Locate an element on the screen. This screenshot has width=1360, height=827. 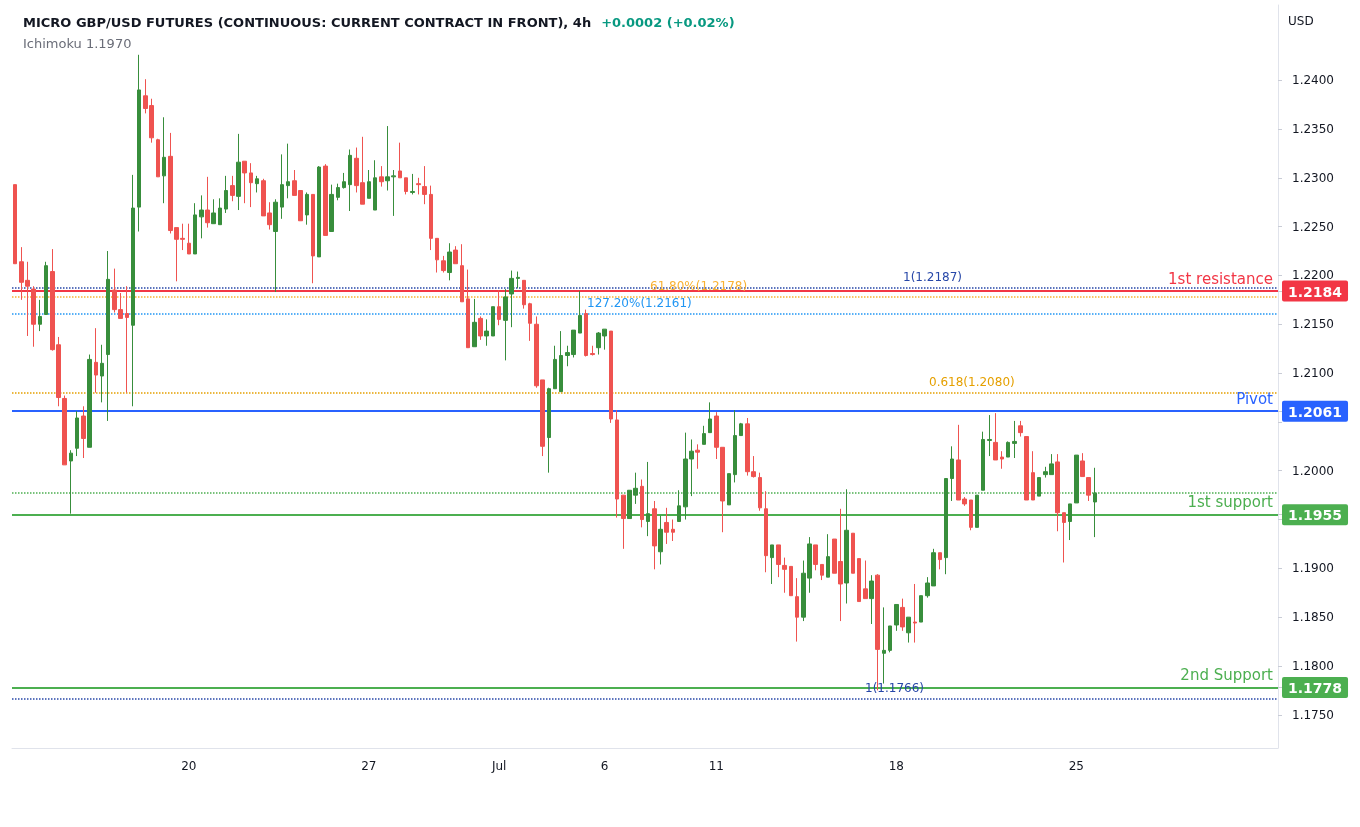
x-tick-label: 20 is located at coordinates (189, 766).